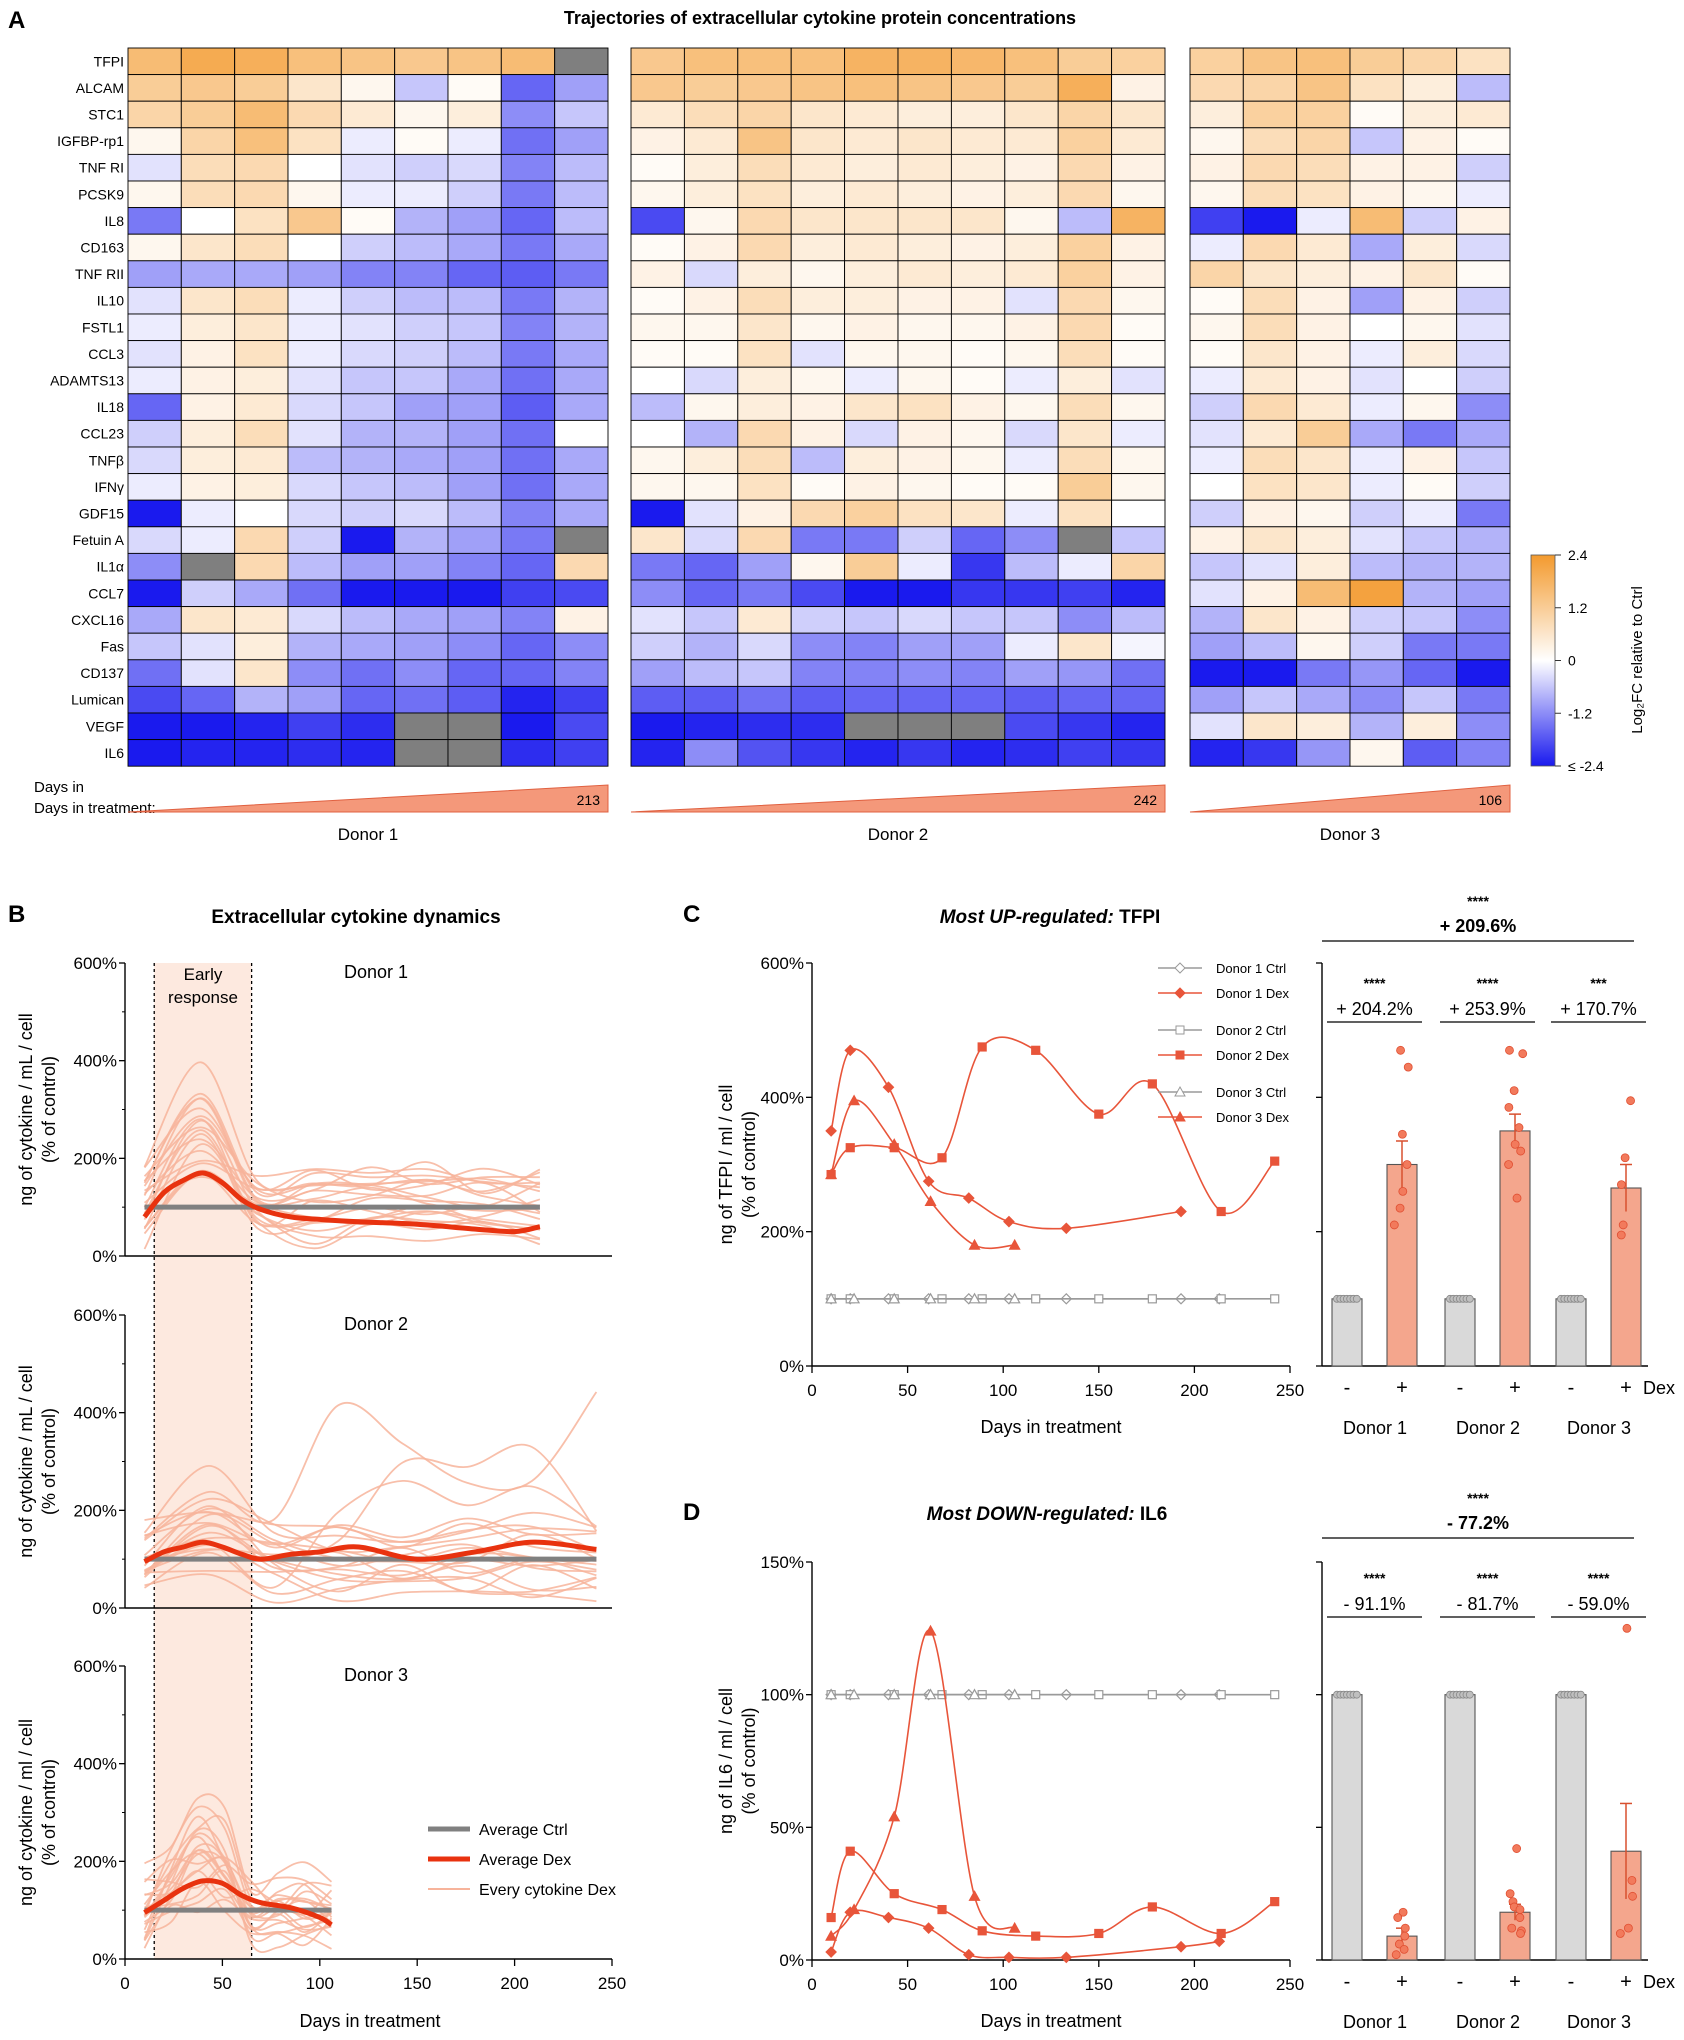  What do you see at coordinates (203, 974) in the screenshot?
I see `early-response-label-1: Early` at bounding box center [203, 974].